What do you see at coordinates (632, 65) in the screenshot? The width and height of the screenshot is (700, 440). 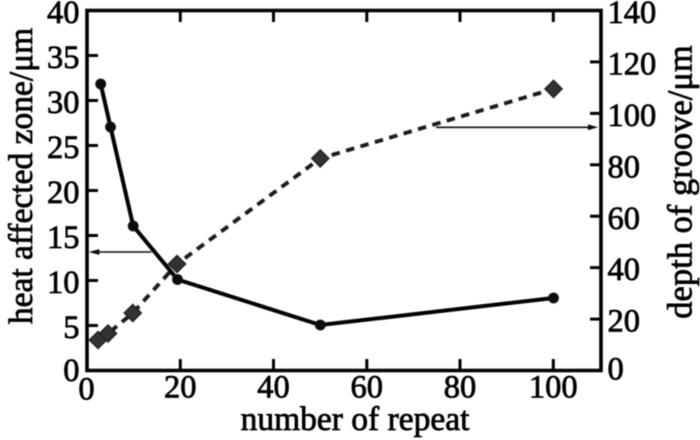 I see `svg-text: 120` at bounding box center [632, 65].